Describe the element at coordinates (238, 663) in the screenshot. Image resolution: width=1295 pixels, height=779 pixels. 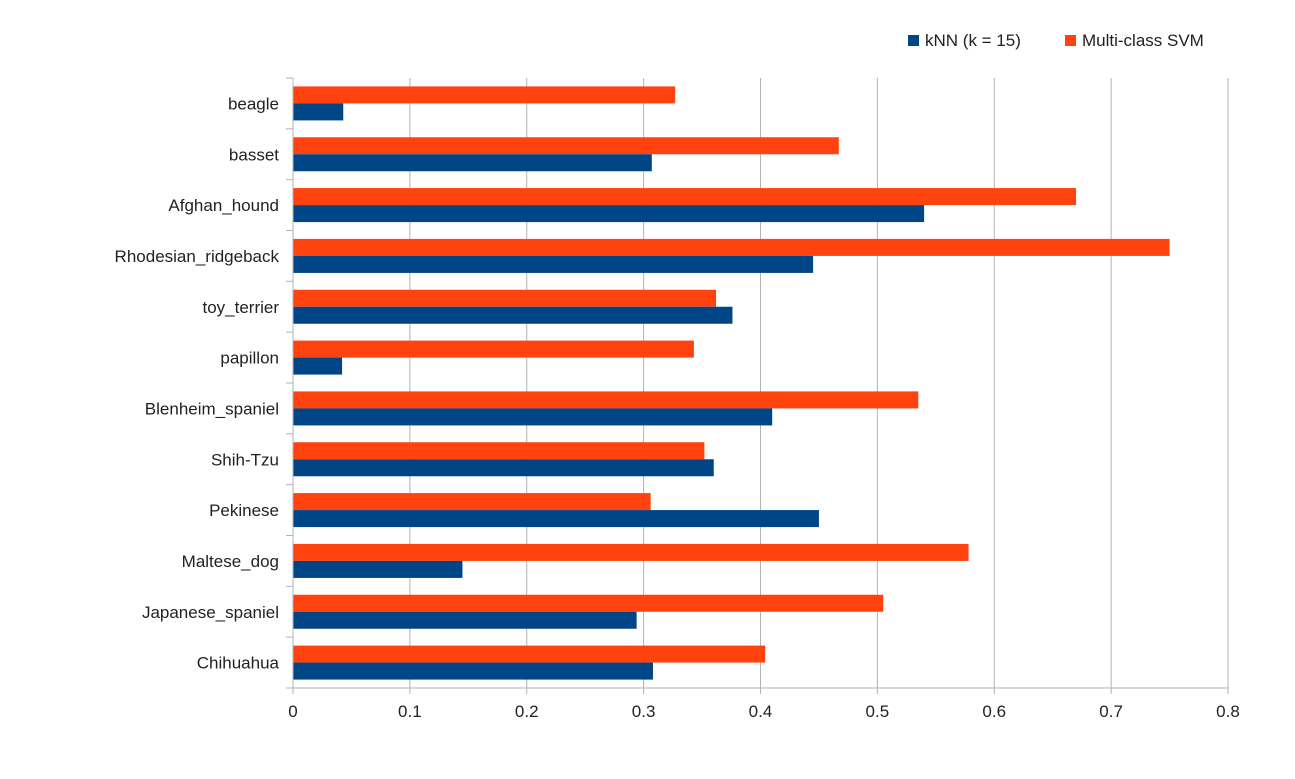
I see `category-label: Chihuahua` at that location.